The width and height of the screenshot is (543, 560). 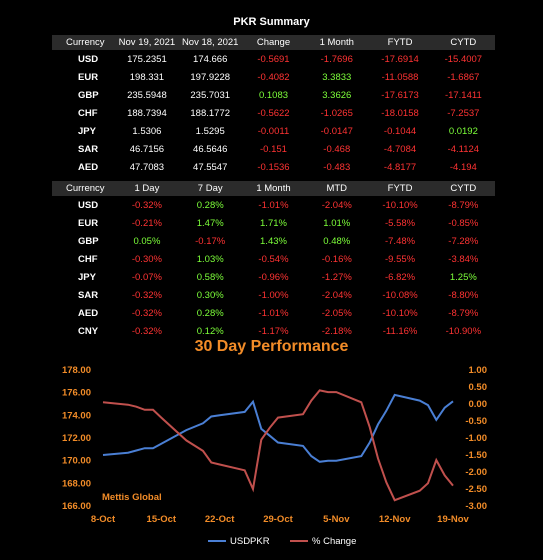 What do you see at coordinates (210, 241) in the screenshot?
I see `table-cell: -0.17%` at bounding box center [210, 241].